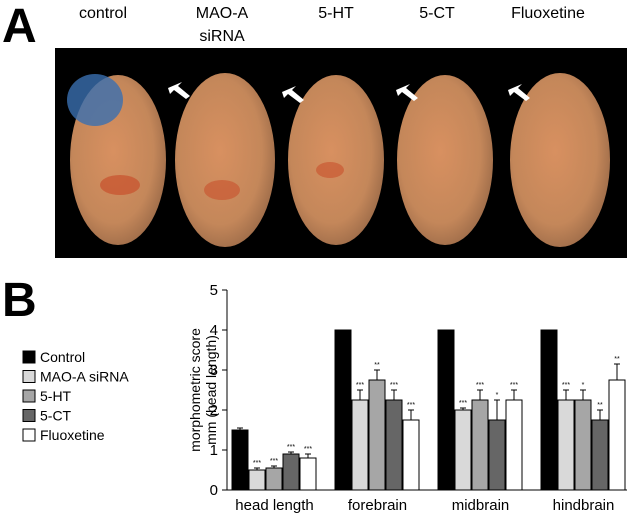  I want to click on x-tick-label: head length, so click(274, 505).